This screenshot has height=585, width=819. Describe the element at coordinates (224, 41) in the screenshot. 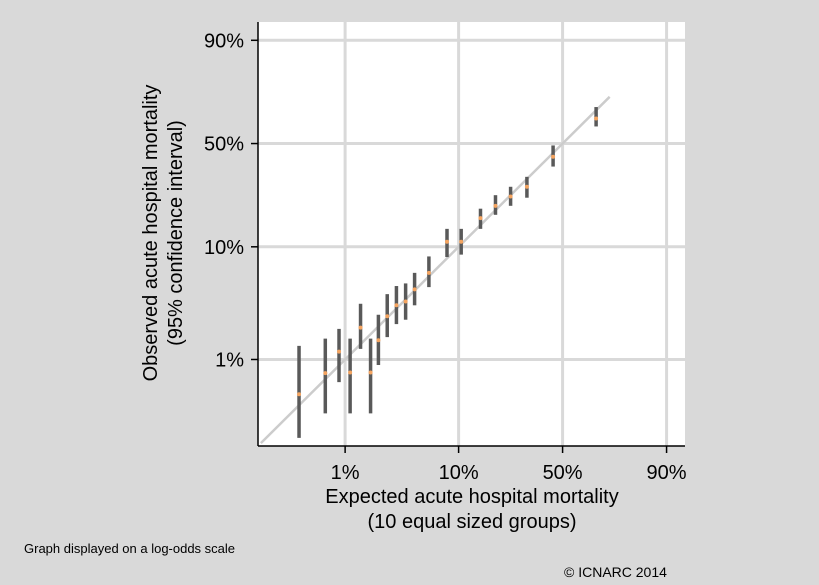

I see `y-tick-label: 90%` at that location.